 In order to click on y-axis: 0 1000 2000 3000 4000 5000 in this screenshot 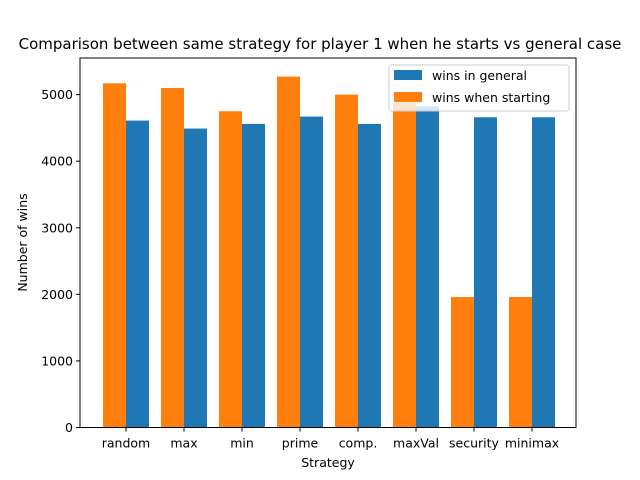, I will do `click(60, 261)`.